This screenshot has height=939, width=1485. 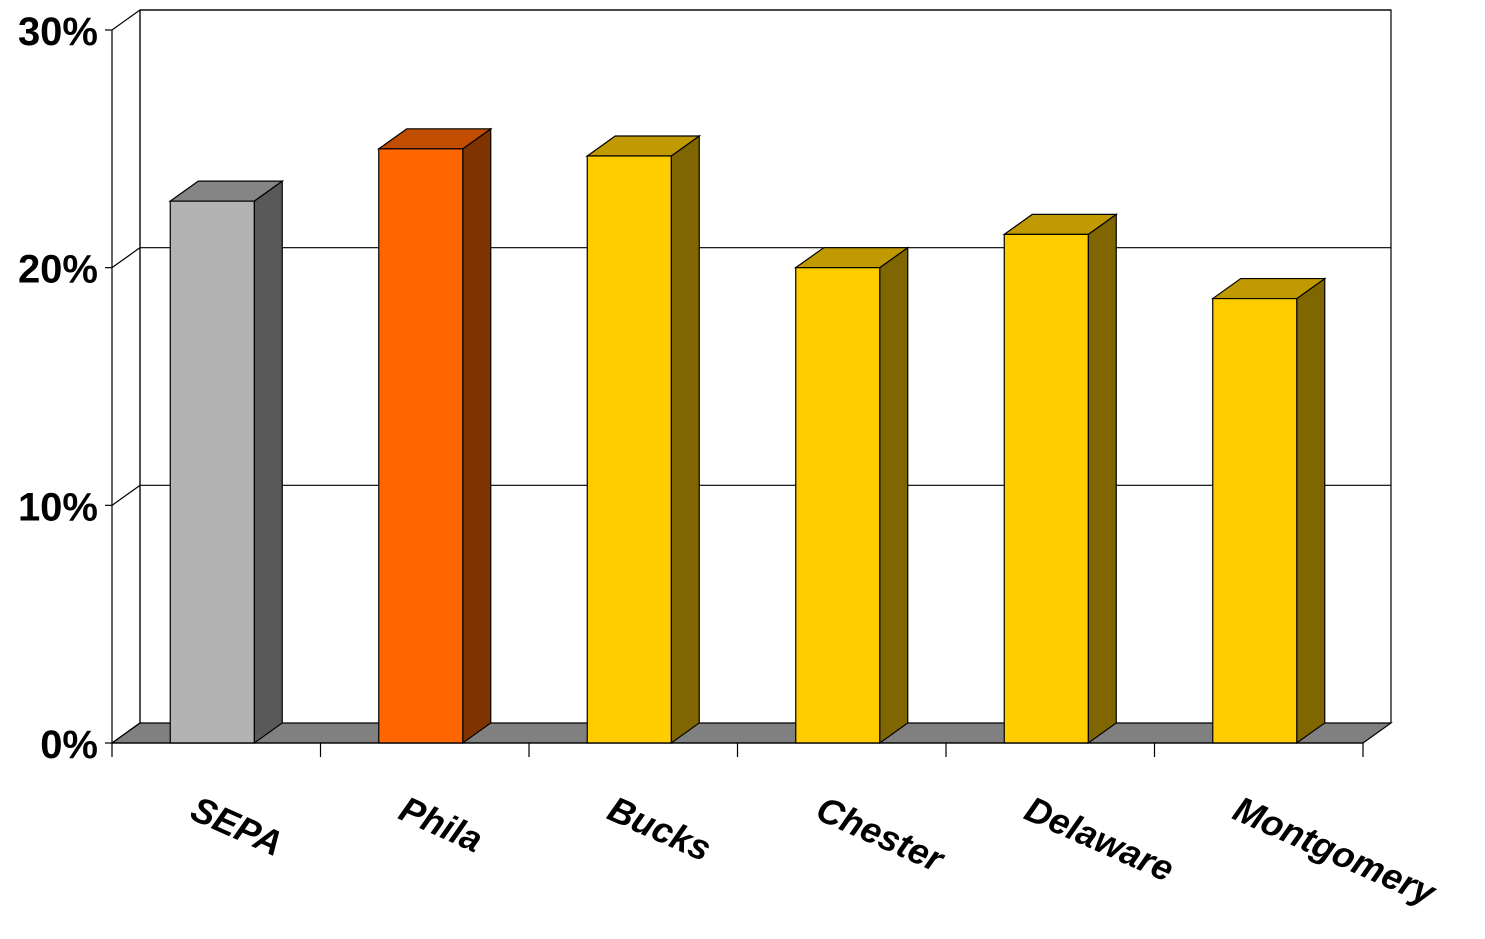 What do you see at coordinates (1099, 839) in the screenshot?
I see `x-tick-label: Delaware` at bounding box center [1099, 839].